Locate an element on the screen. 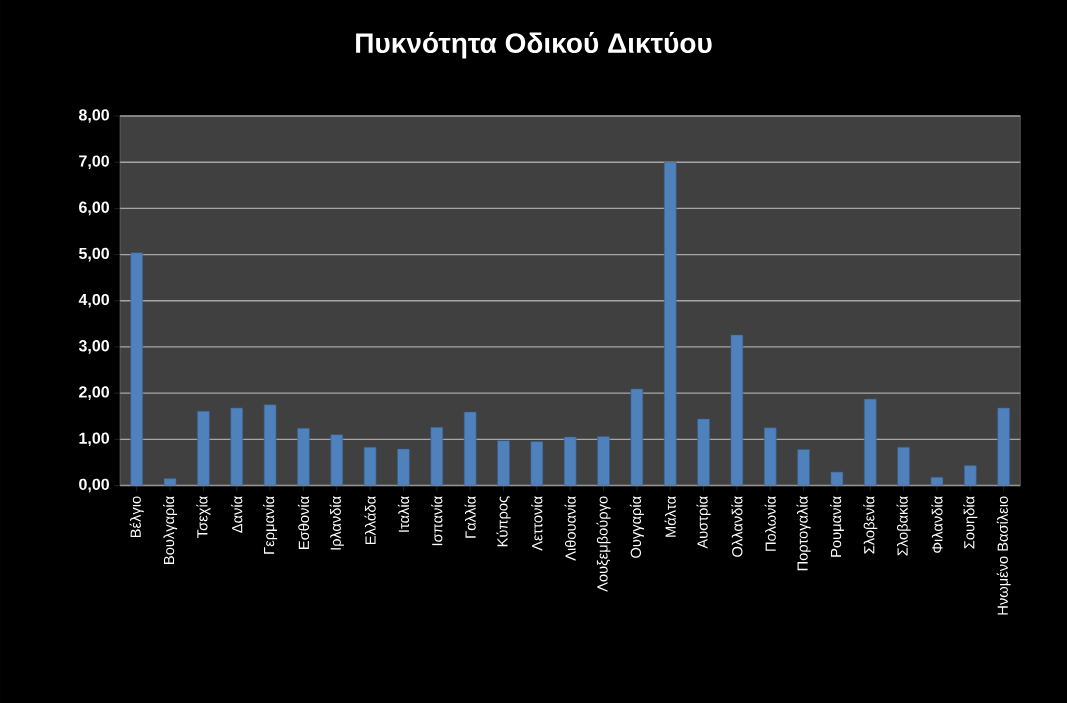  x-tick-label: Φιλανδία is located at coordinates (937, 524).